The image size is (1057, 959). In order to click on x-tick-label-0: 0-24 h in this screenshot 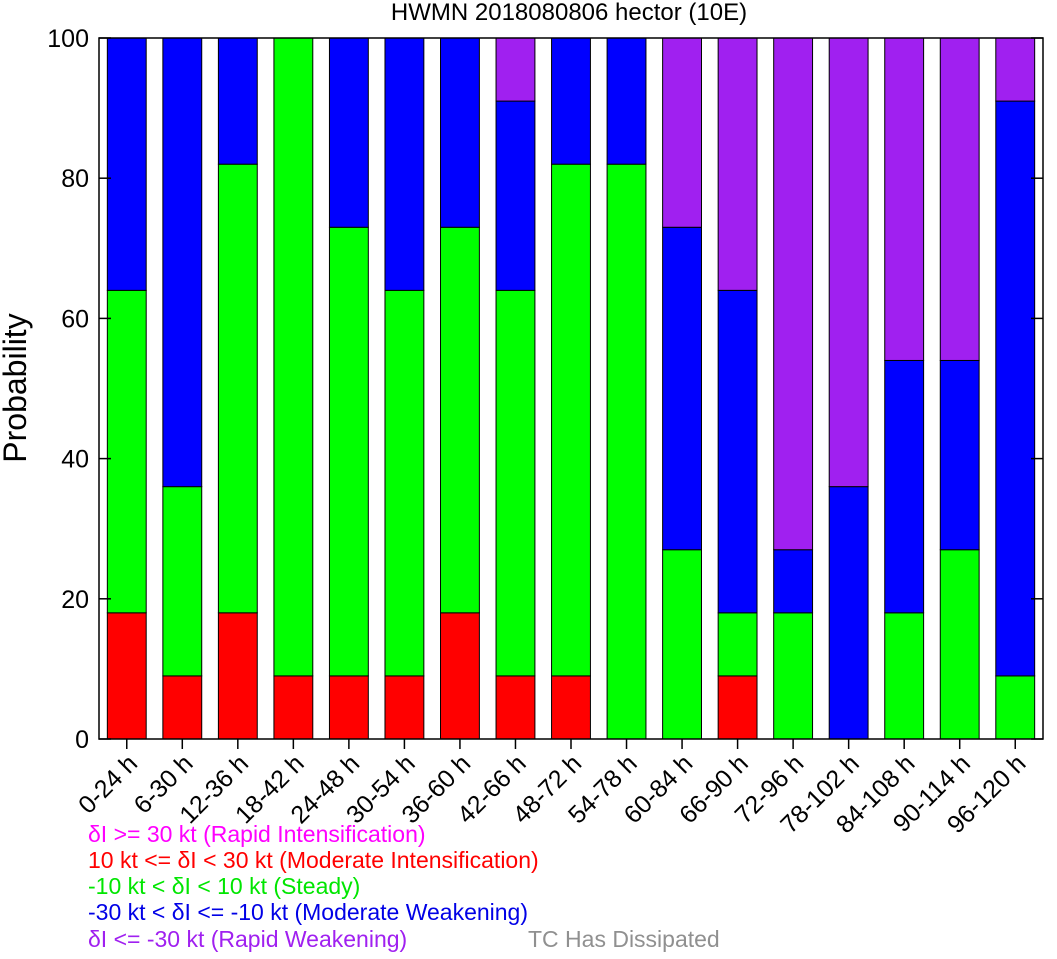, I will do `click(108, 784)`.